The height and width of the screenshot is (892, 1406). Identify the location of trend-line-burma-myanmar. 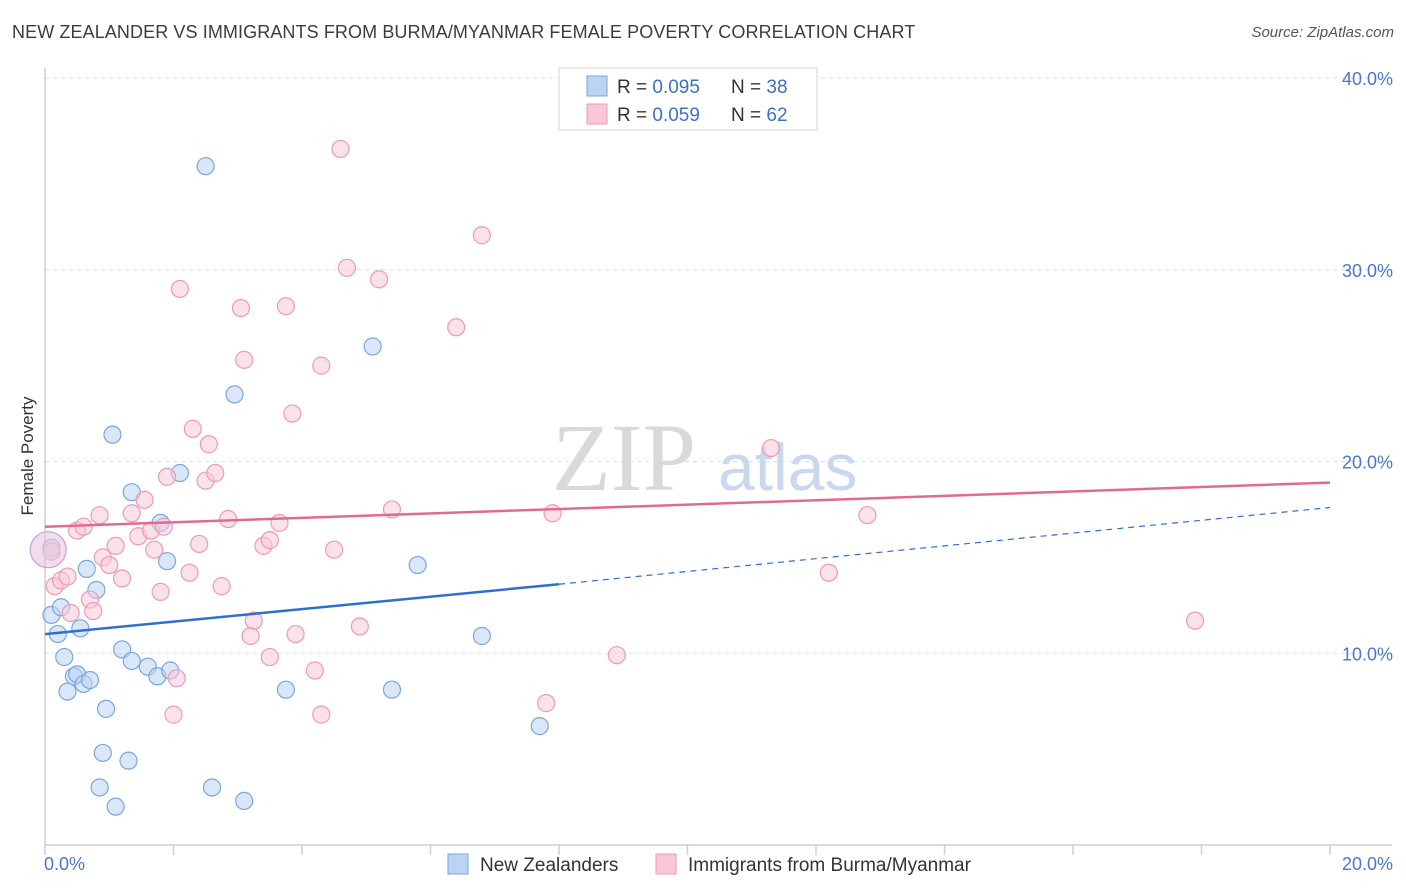
(687, 504).